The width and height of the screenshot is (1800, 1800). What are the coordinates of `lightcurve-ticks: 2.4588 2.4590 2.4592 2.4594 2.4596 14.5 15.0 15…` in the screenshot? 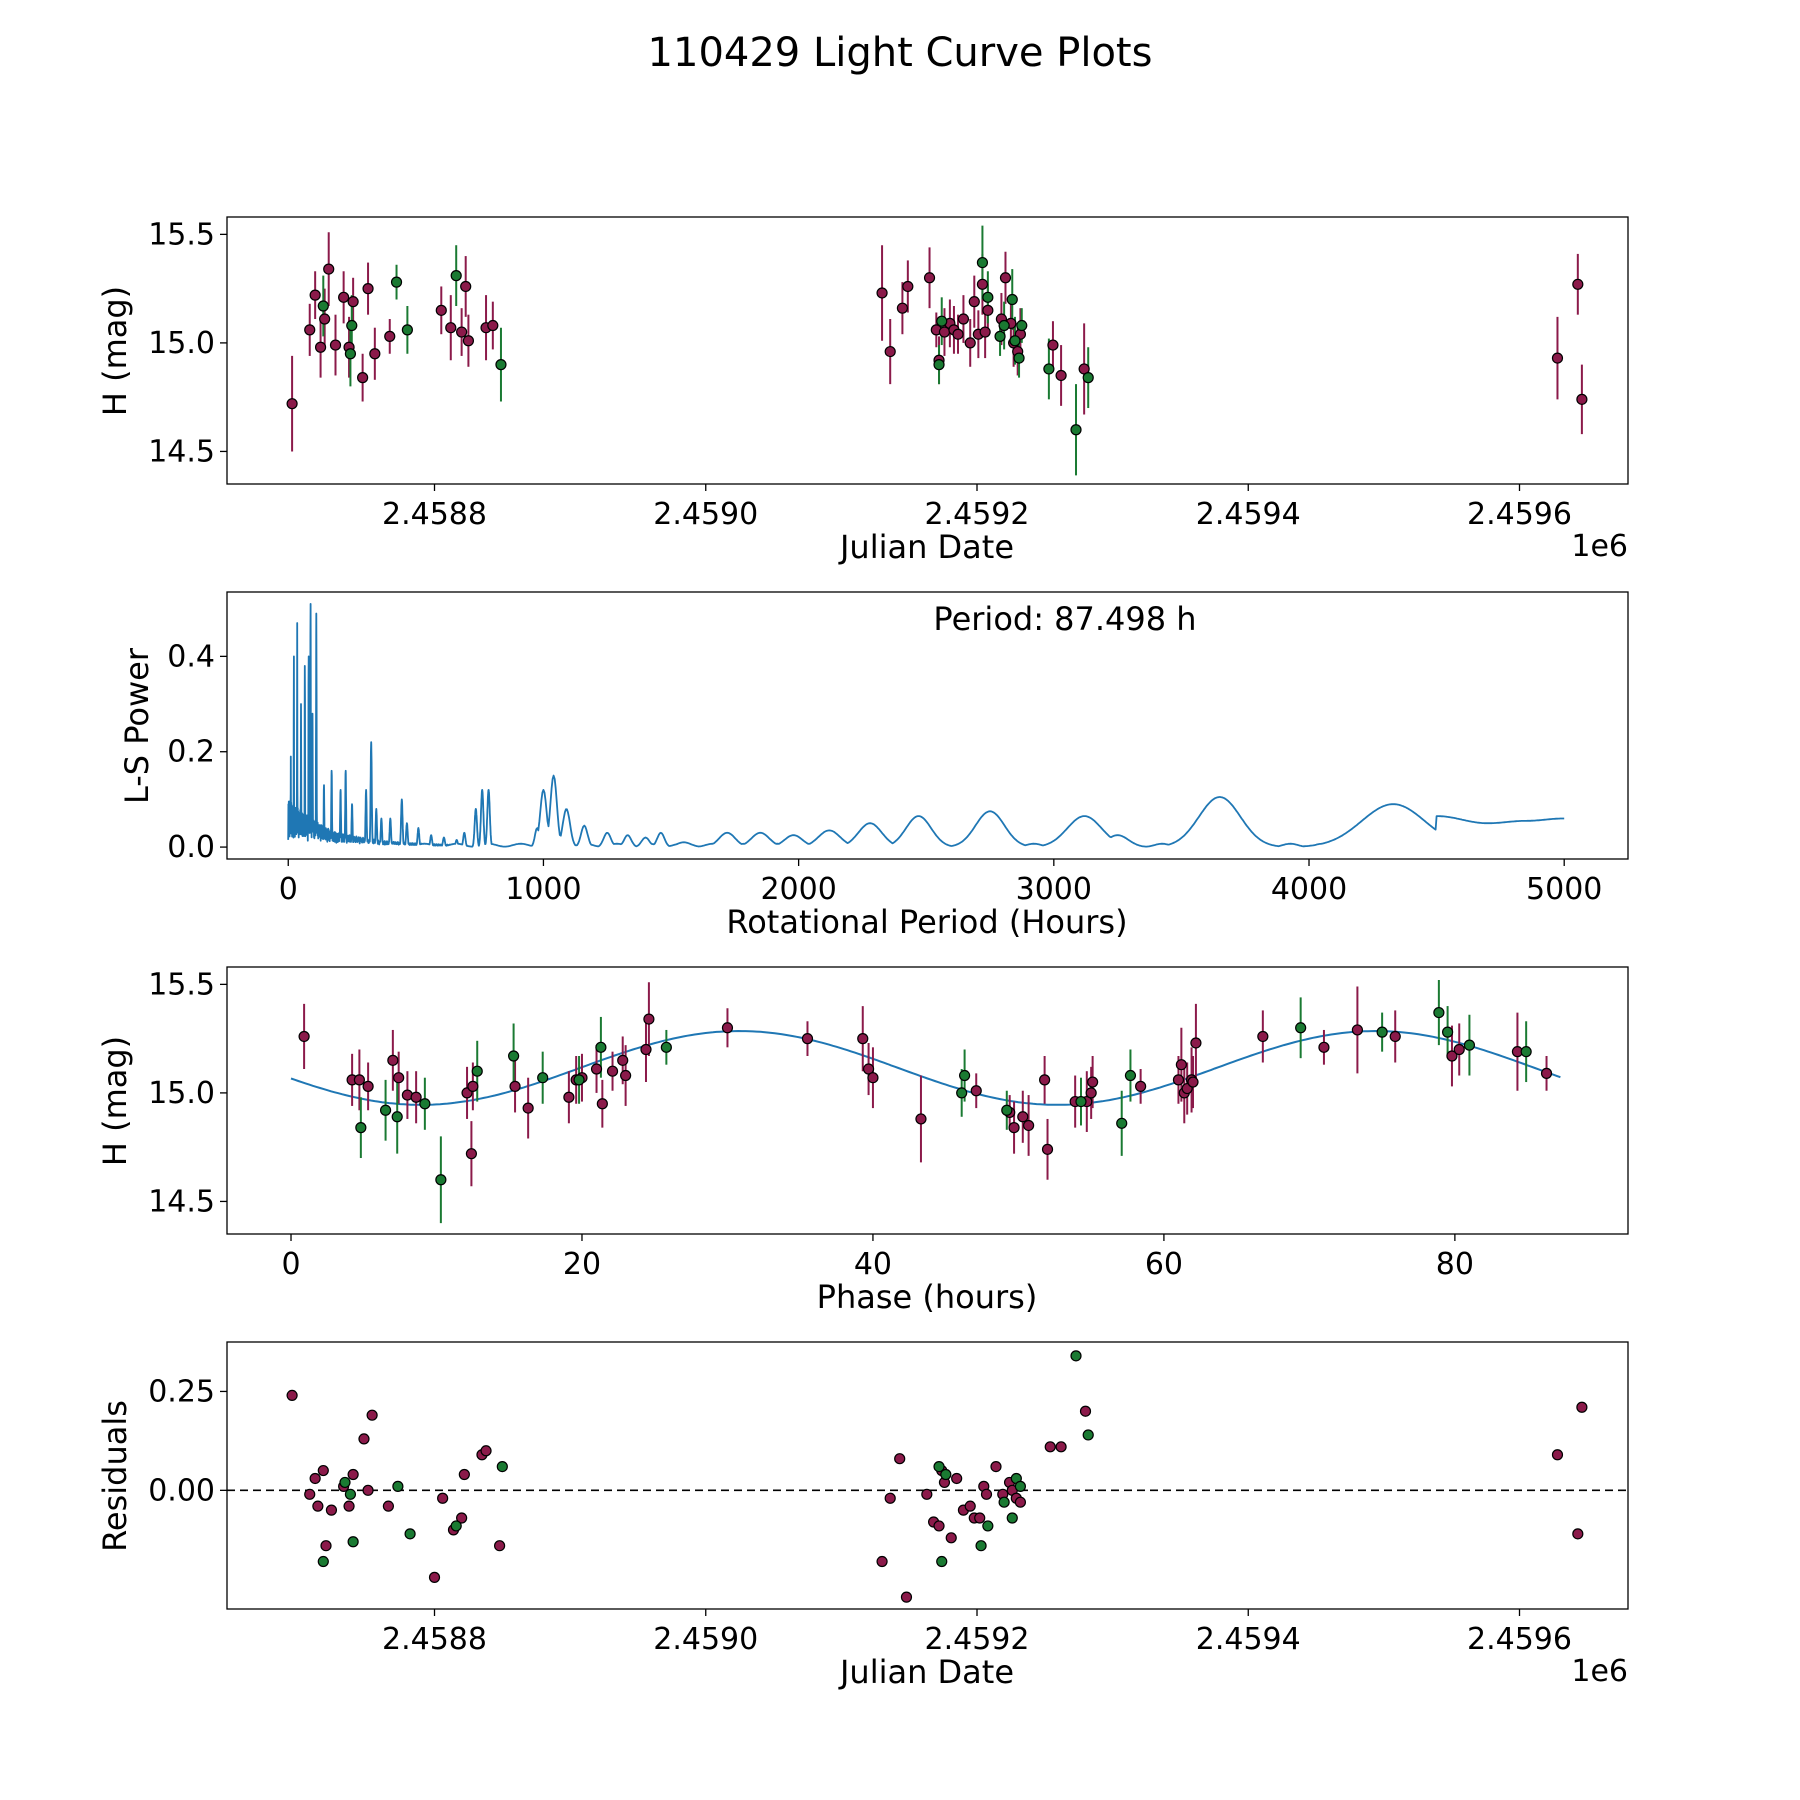 It's located at (860, 374).